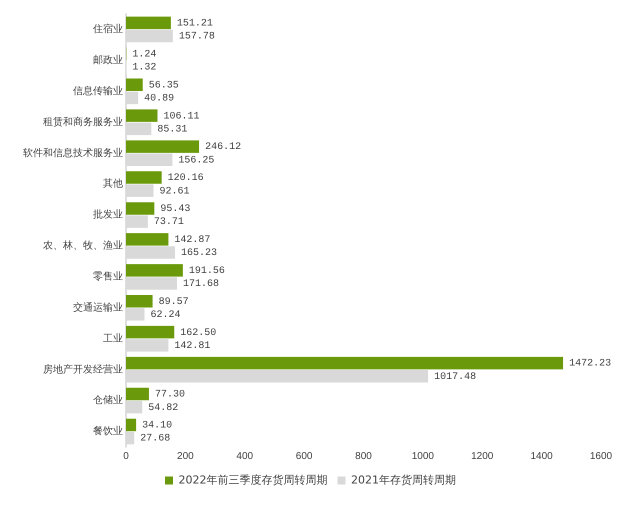 The height and width of the screenshot is (506, 631). I want to click on y-tick-label: 信息传输业, so click(98, 90).